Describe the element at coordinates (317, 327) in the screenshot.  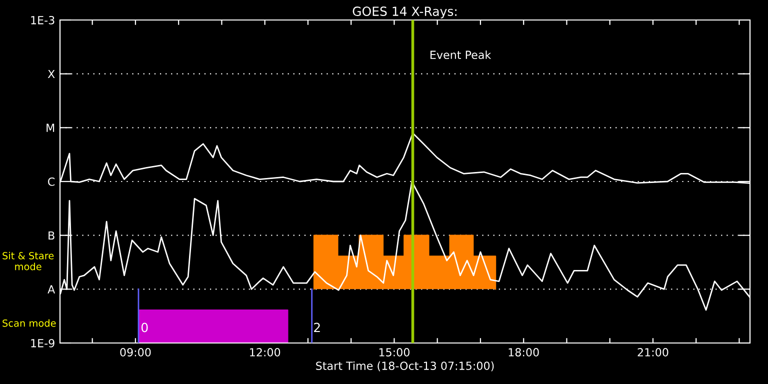
I see `annotation: 2` at that location.